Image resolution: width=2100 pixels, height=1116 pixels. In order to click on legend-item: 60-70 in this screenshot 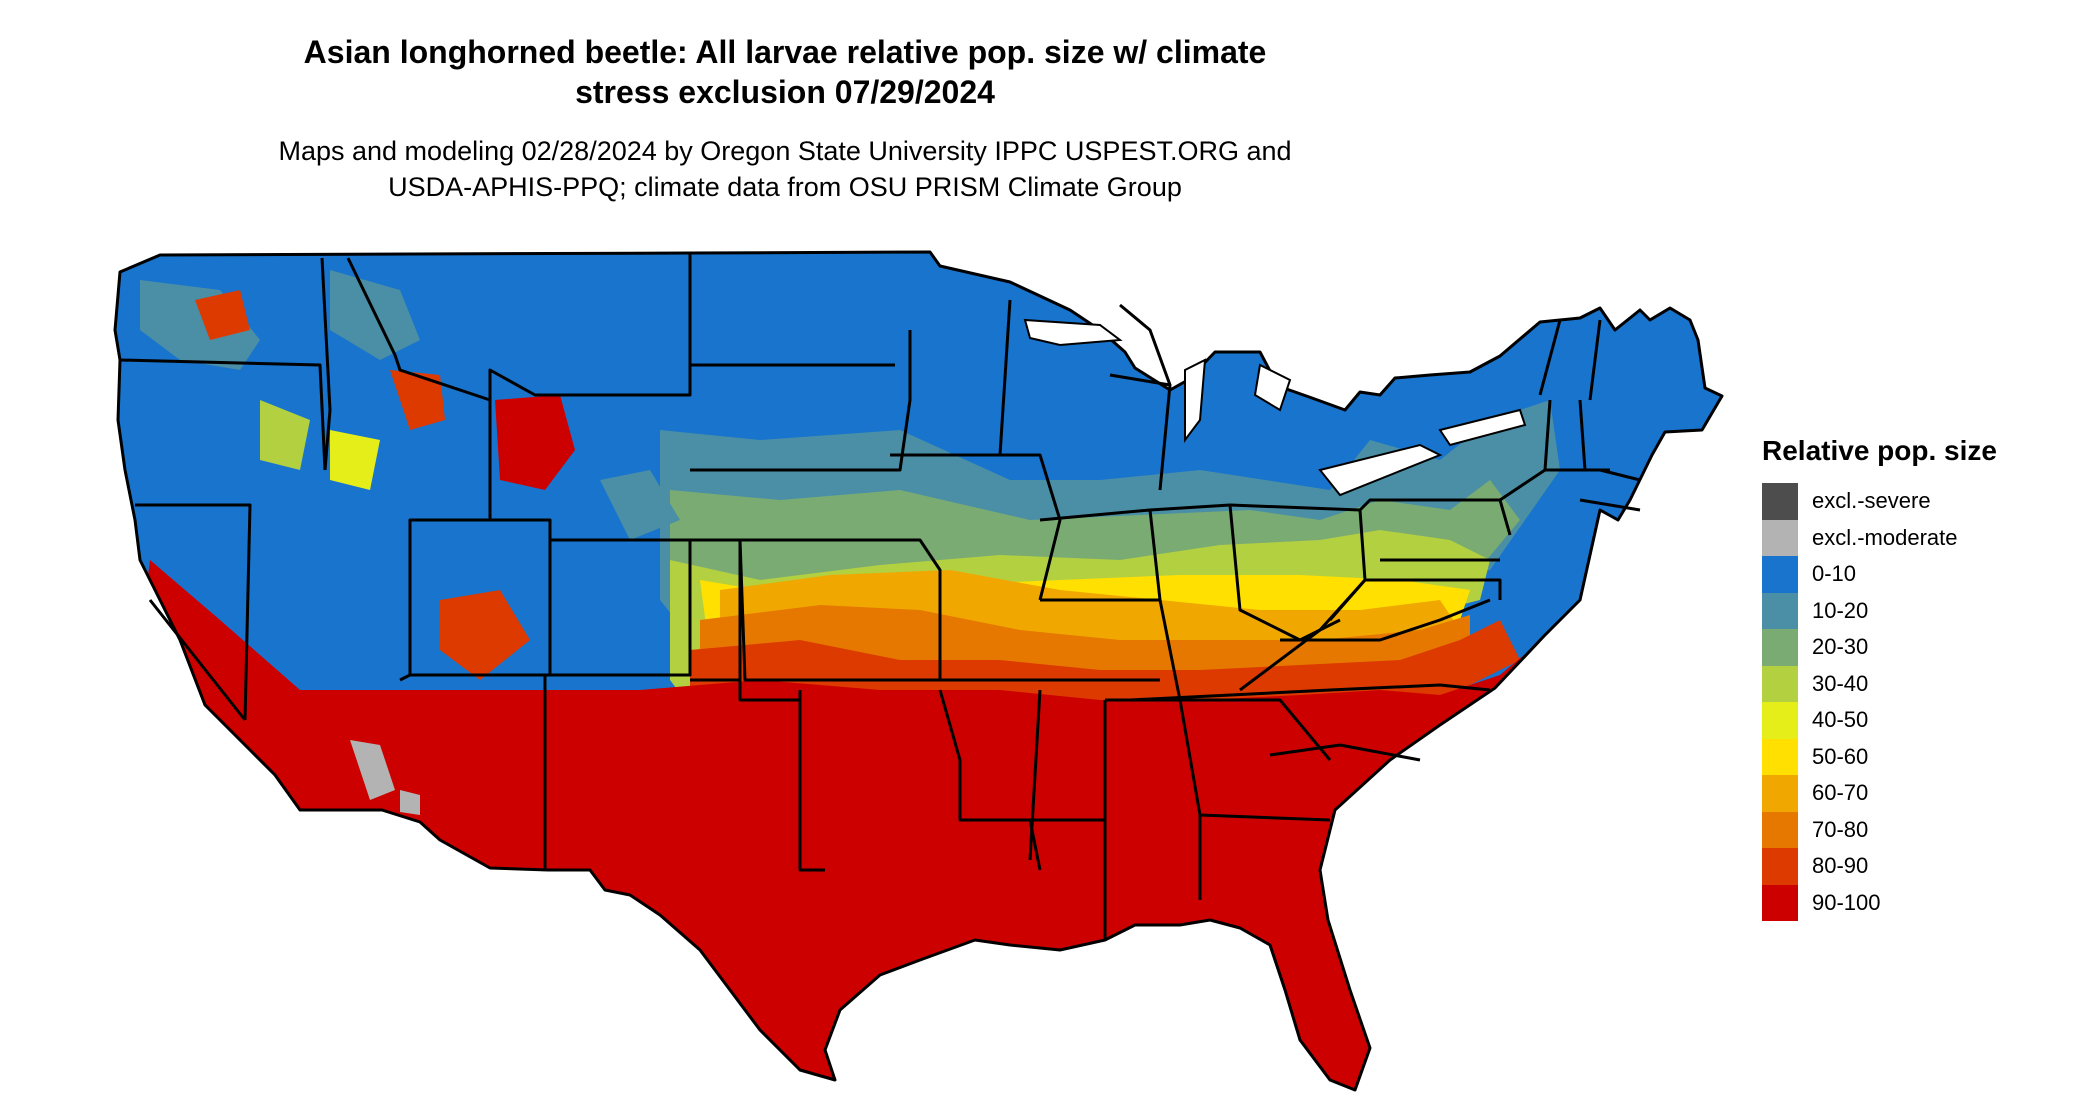, I will do `click(1879, 793)`.